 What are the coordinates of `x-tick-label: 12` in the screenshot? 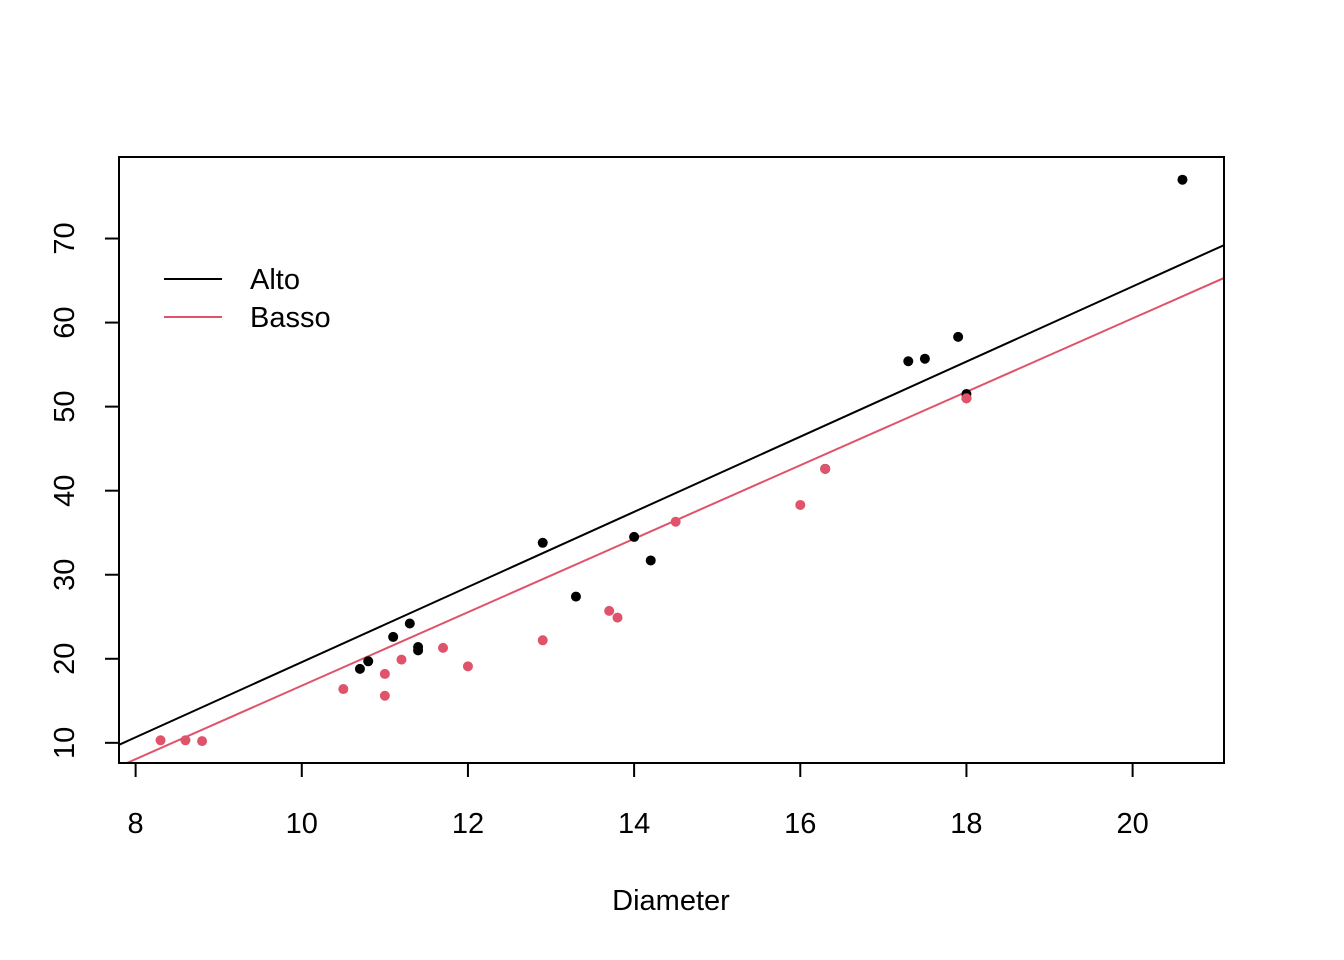 It's located at (468, 824).